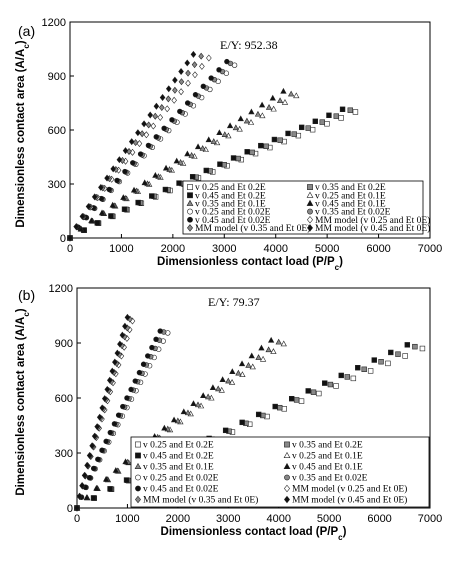 The width and height of the screenshot is (474, 566). What do you see at coordinates (250, 264) in the screenshot?
I see `x-axis-label: Dimensionless contact load (P/Pc)` at bounding box center [250, 264].